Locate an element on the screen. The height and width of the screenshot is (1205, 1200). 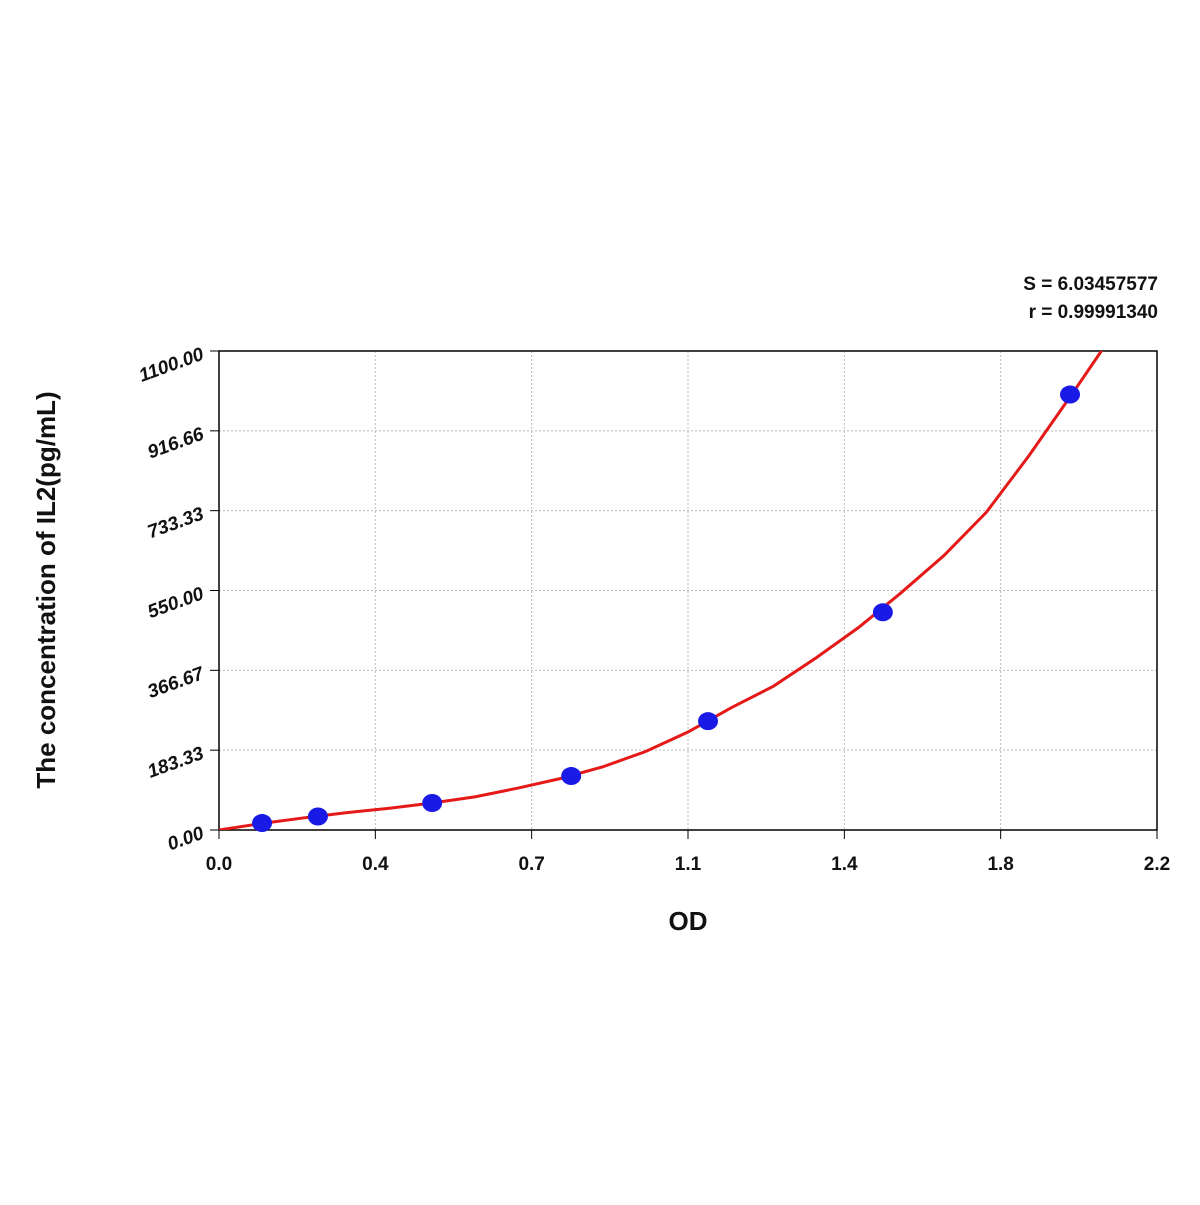
x-tick-label: 0.7 is located at coordinates (531, 864).